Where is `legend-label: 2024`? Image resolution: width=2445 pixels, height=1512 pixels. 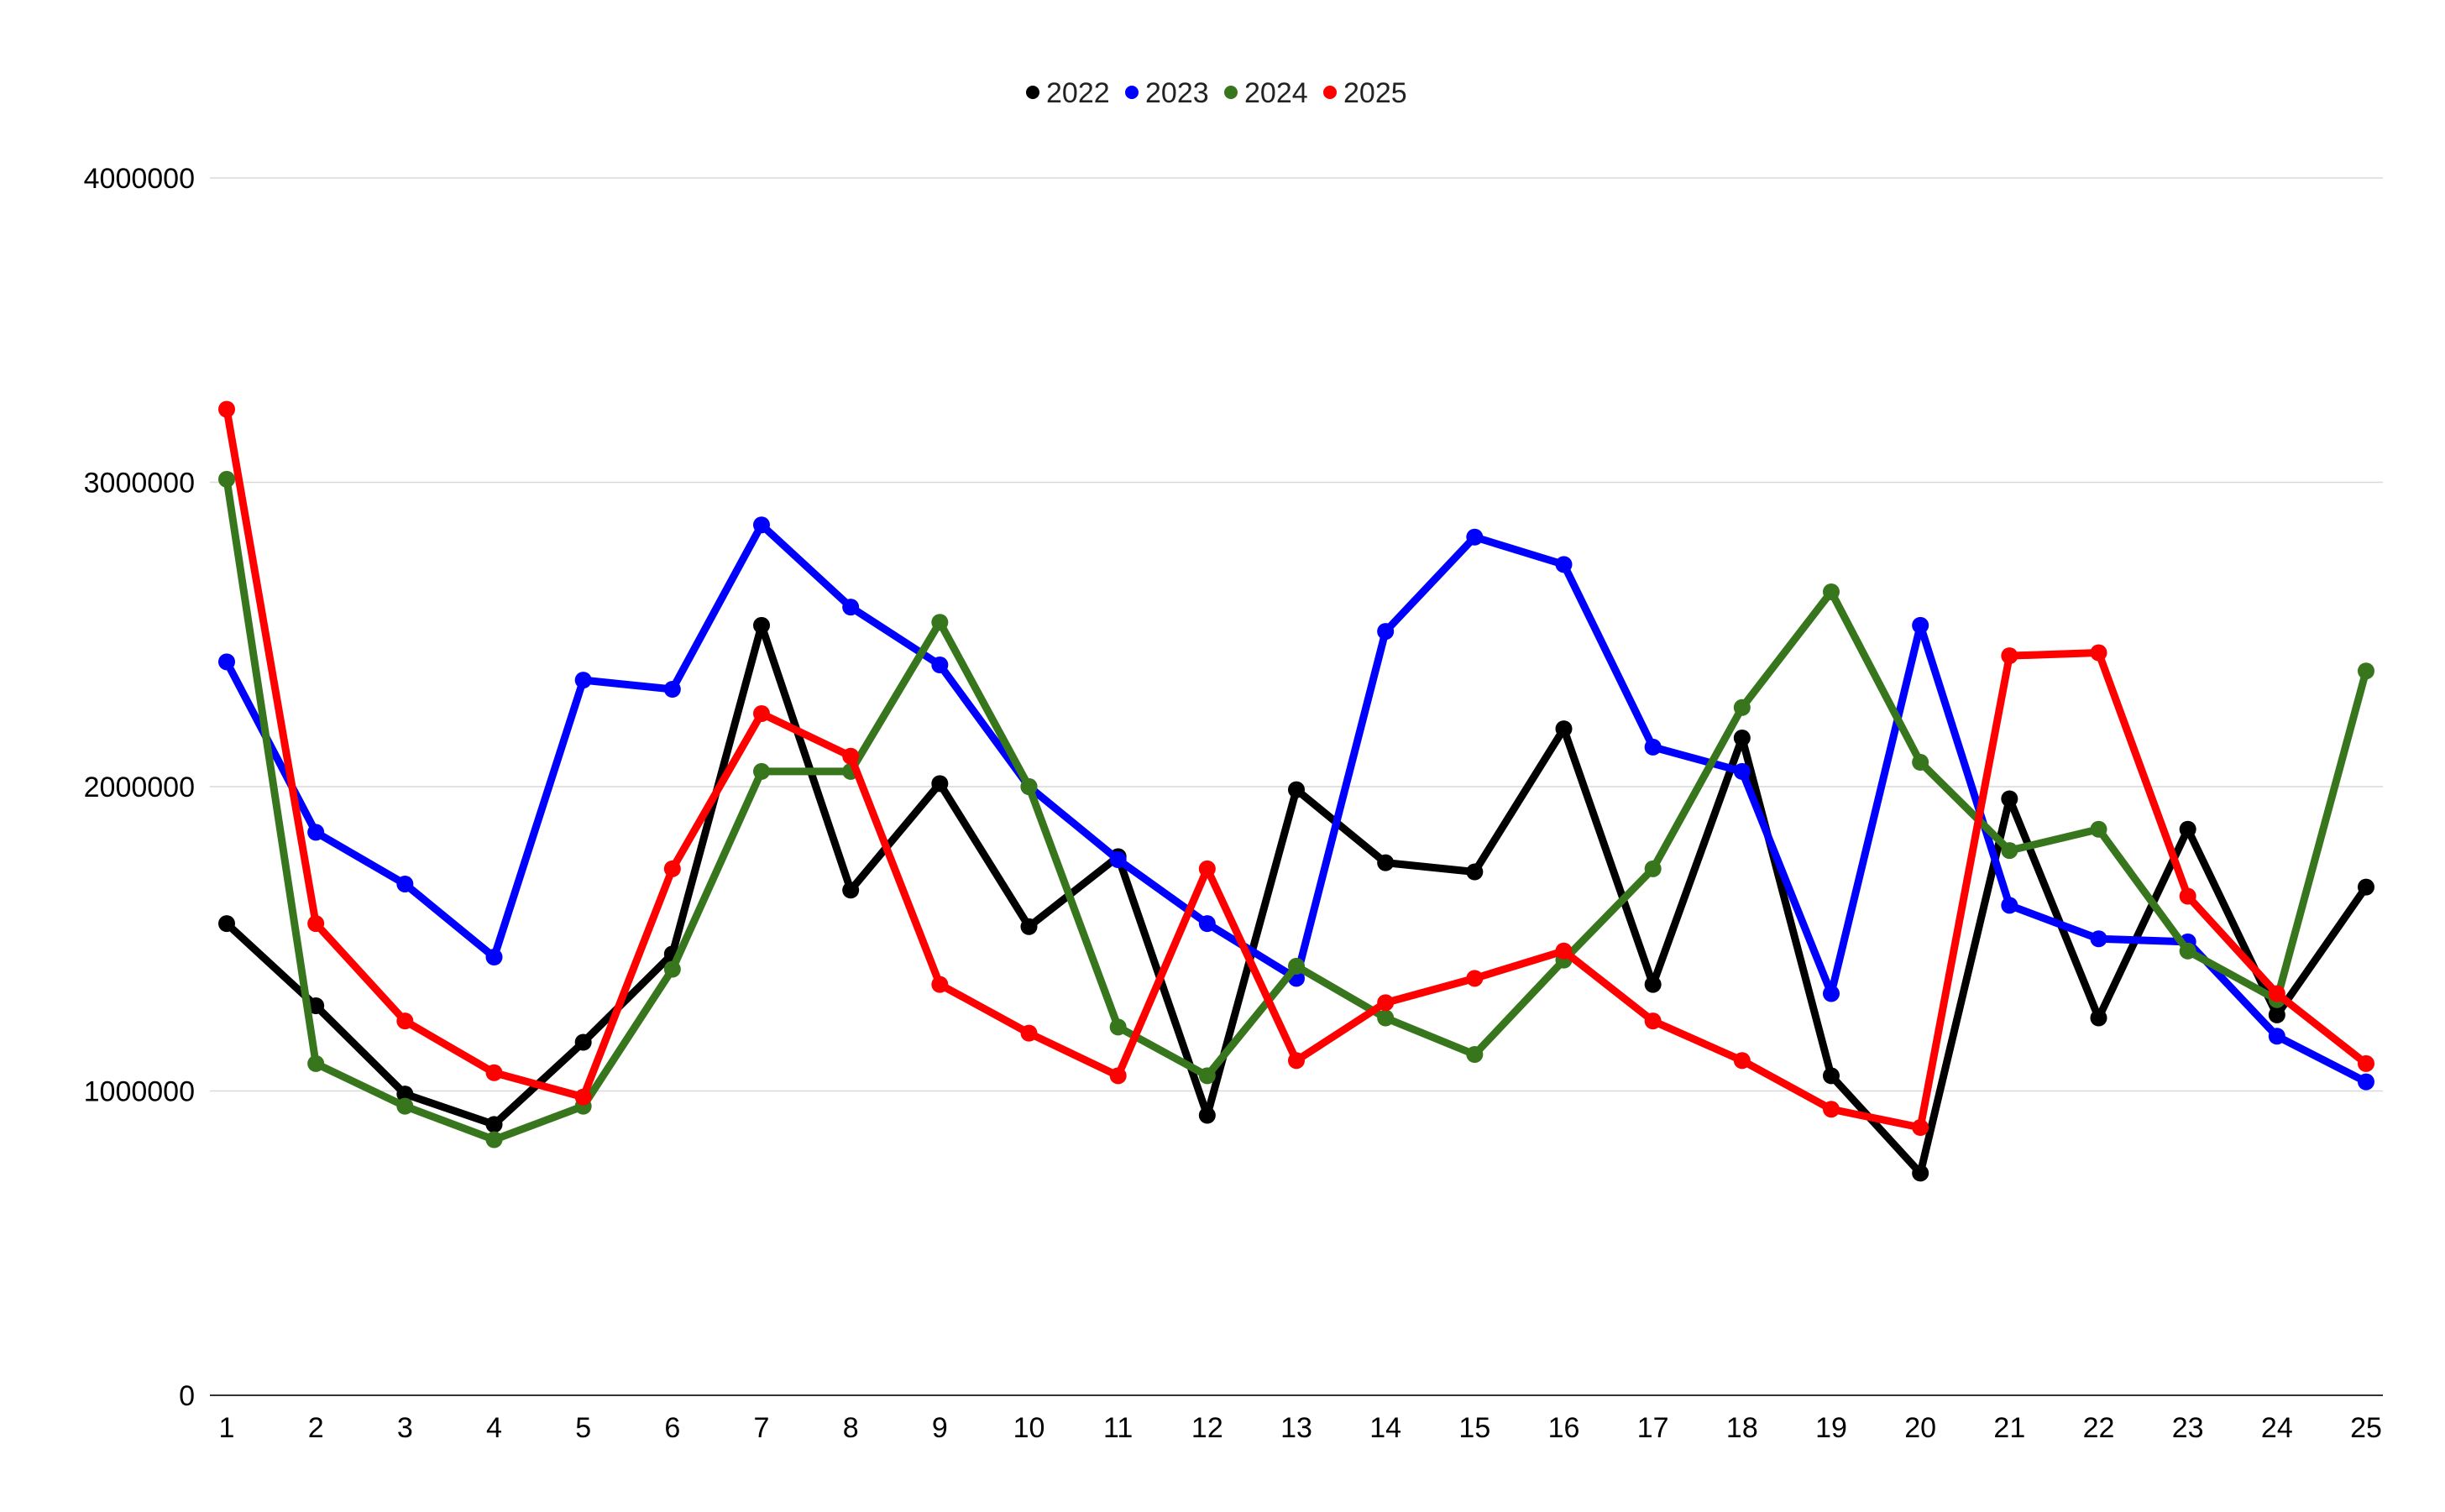 legend-label: 2024 is located at coordinates (1276, 93).